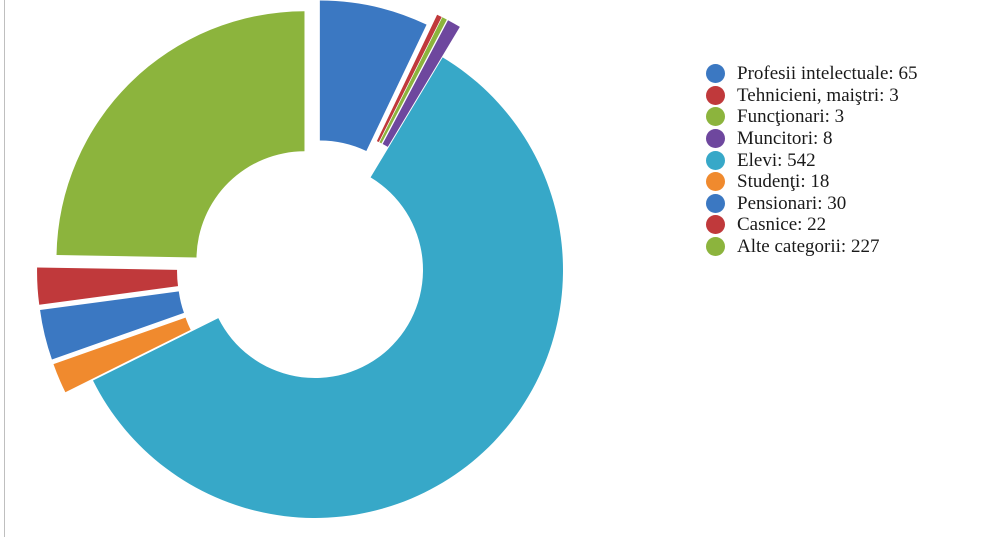 Image resolution: width=1008 pixels, height=537 pixels. I want to click on legend-label: Alte categorii: 227, so click(808, 247).